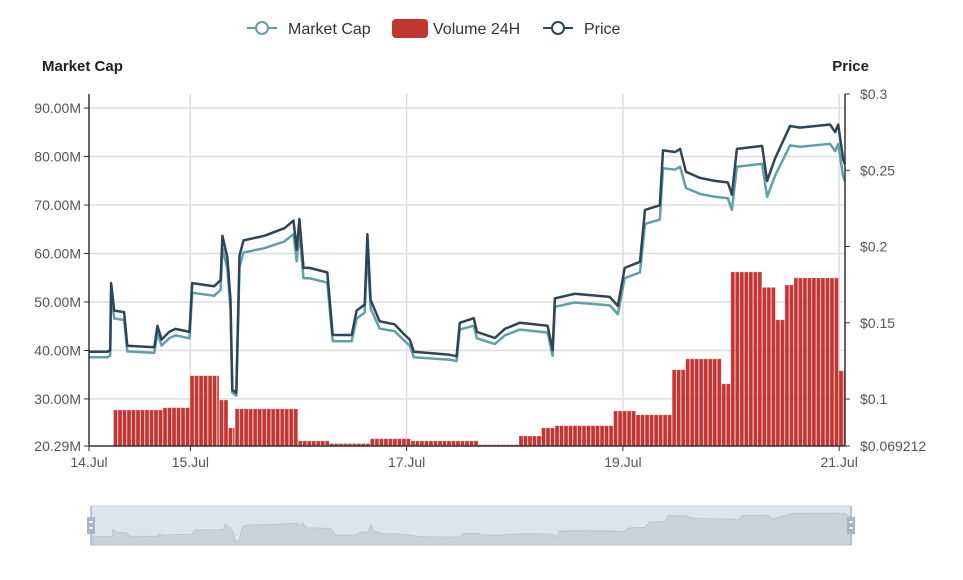  I want to click on right-axis-tick-label: $0.25, so click(877, 170).